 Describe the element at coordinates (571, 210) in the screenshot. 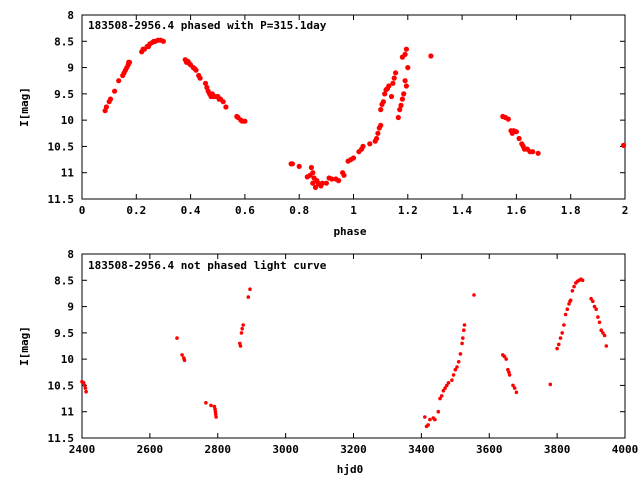

I see `x-tick-label: 1.8` at that location.